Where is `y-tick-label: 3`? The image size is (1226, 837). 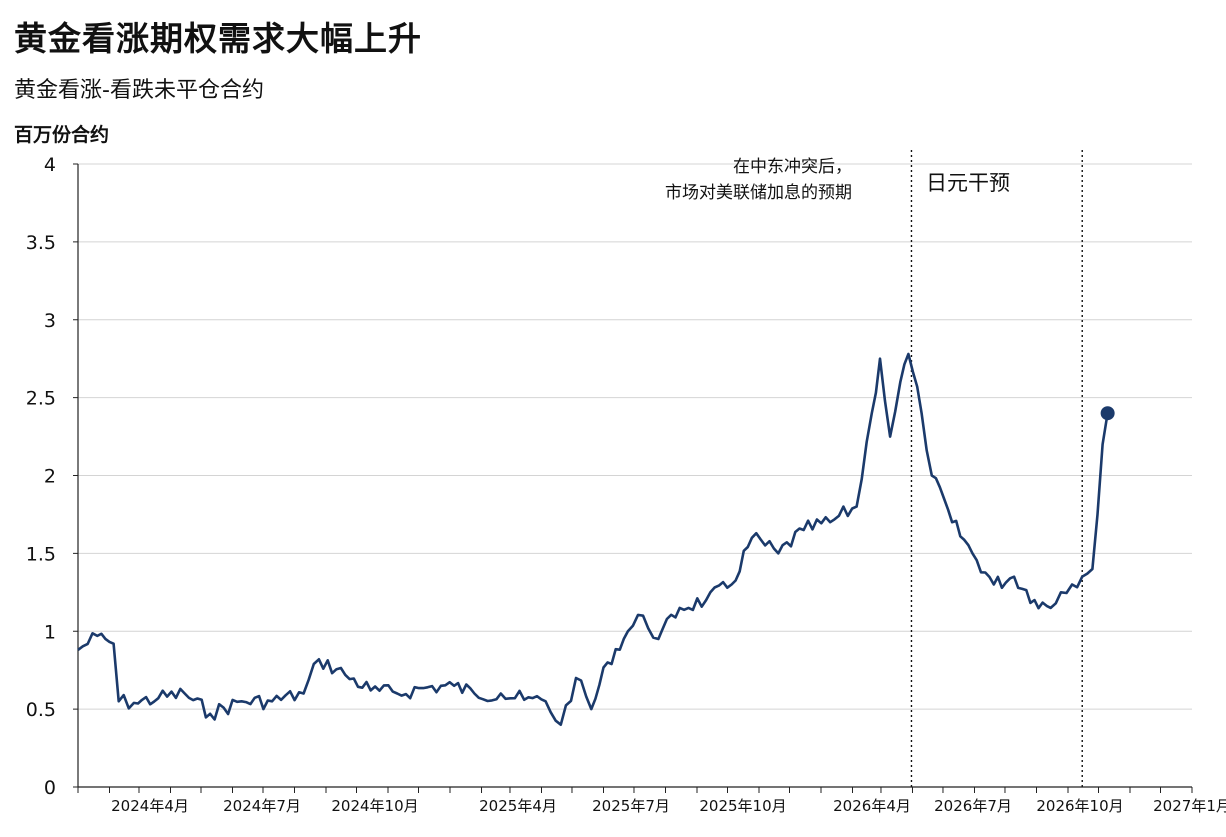 y-tick-label: 3 is located at coordinates (50, 321).